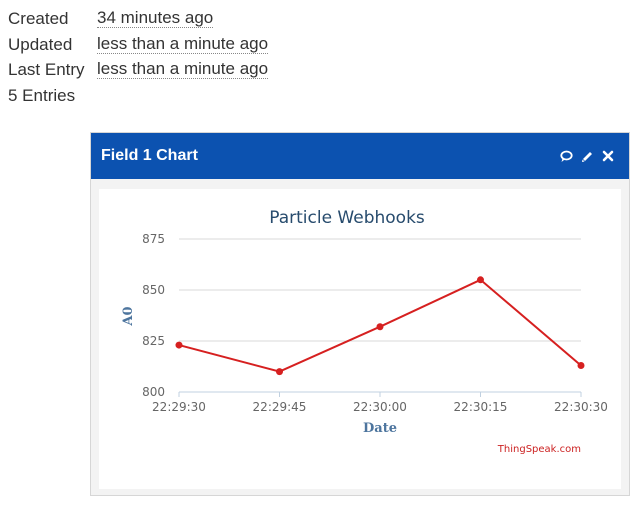  What do you see at coordinates (380, 428) in the screenshot?
I see `x-axis-label: Date` at bounding box center [380, 428].